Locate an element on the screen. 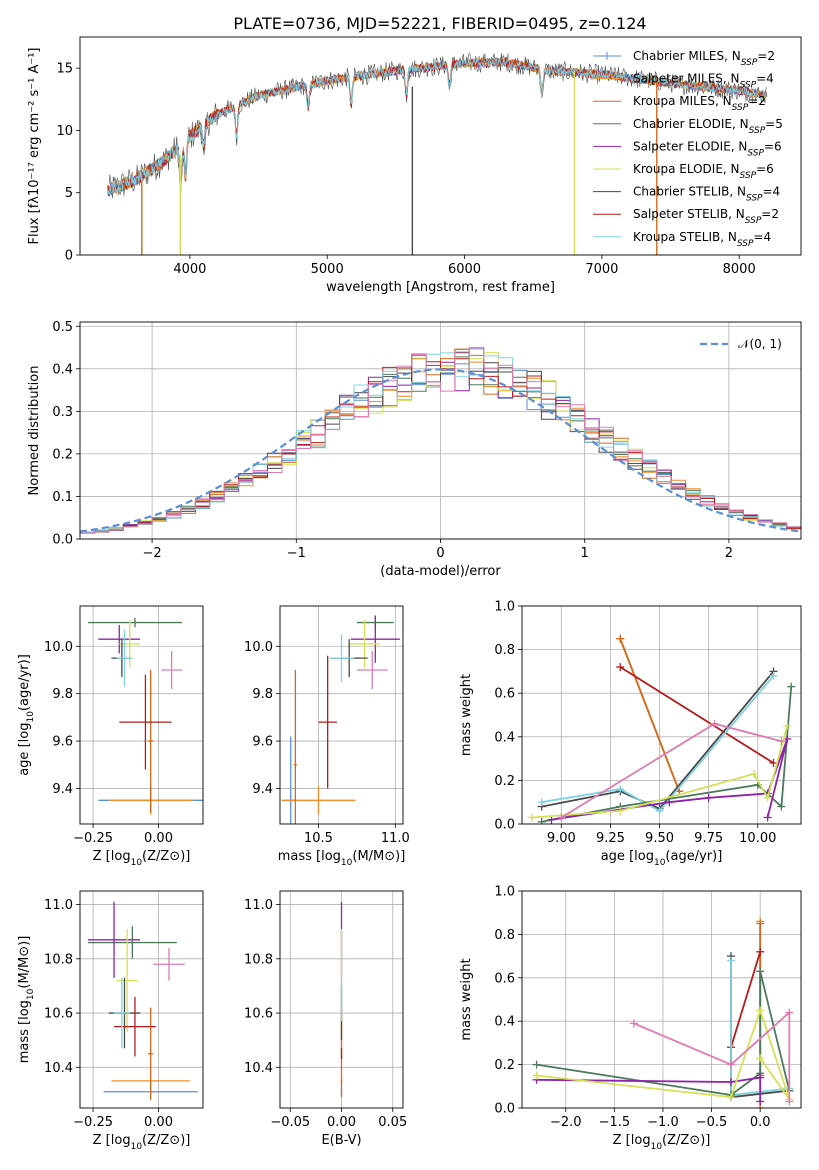 The image size is (819, 1170). x-tick-label: 10.00 is located at coordinates (757, 838).